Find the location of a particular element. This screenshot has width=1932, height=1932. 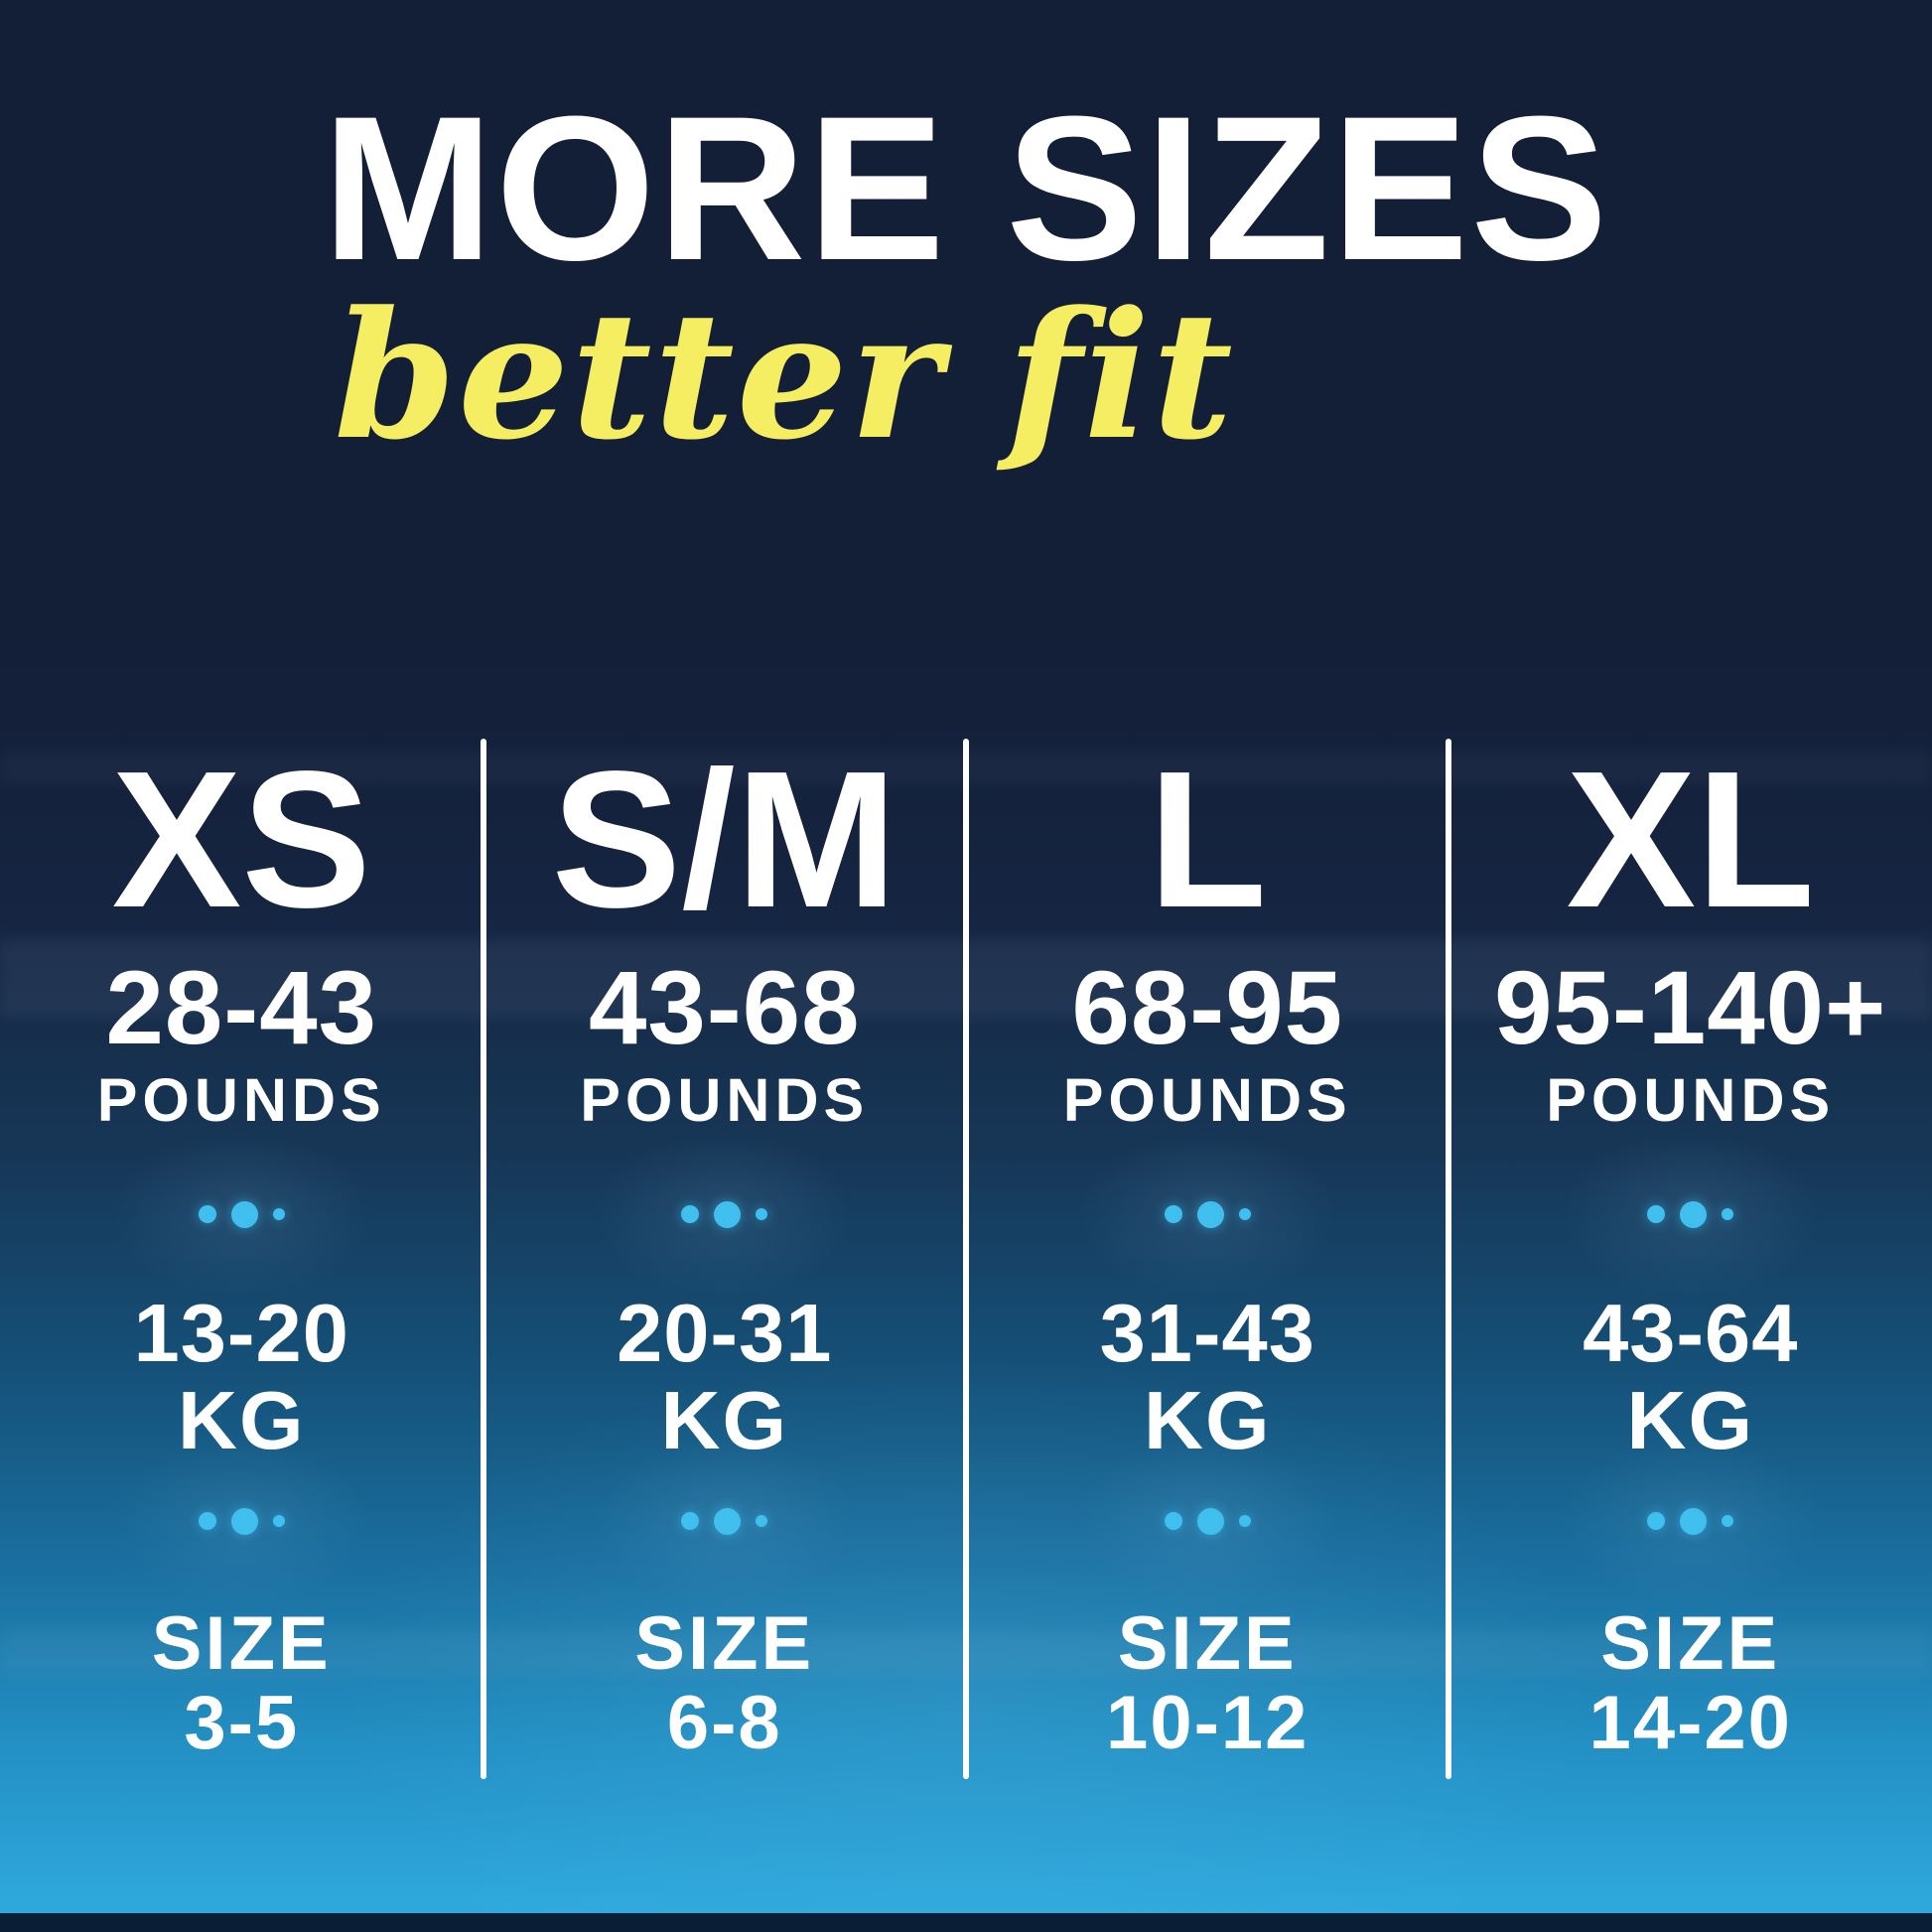

kg-range: 13-20 is located at coordinates (241, 1333).